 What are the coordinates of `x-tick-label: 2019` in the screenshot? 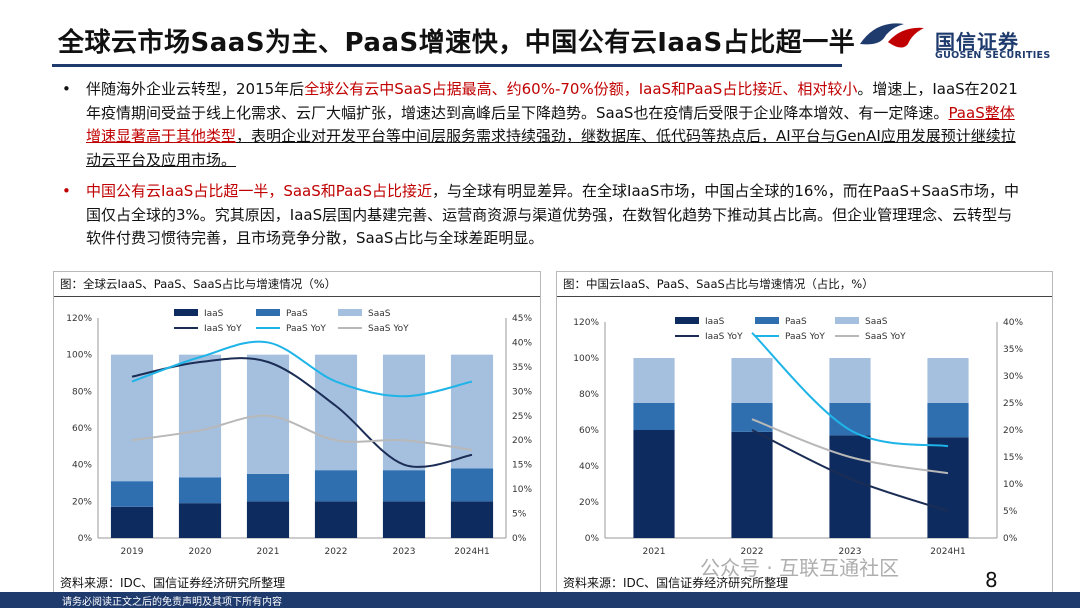 It's located at (132, 552).